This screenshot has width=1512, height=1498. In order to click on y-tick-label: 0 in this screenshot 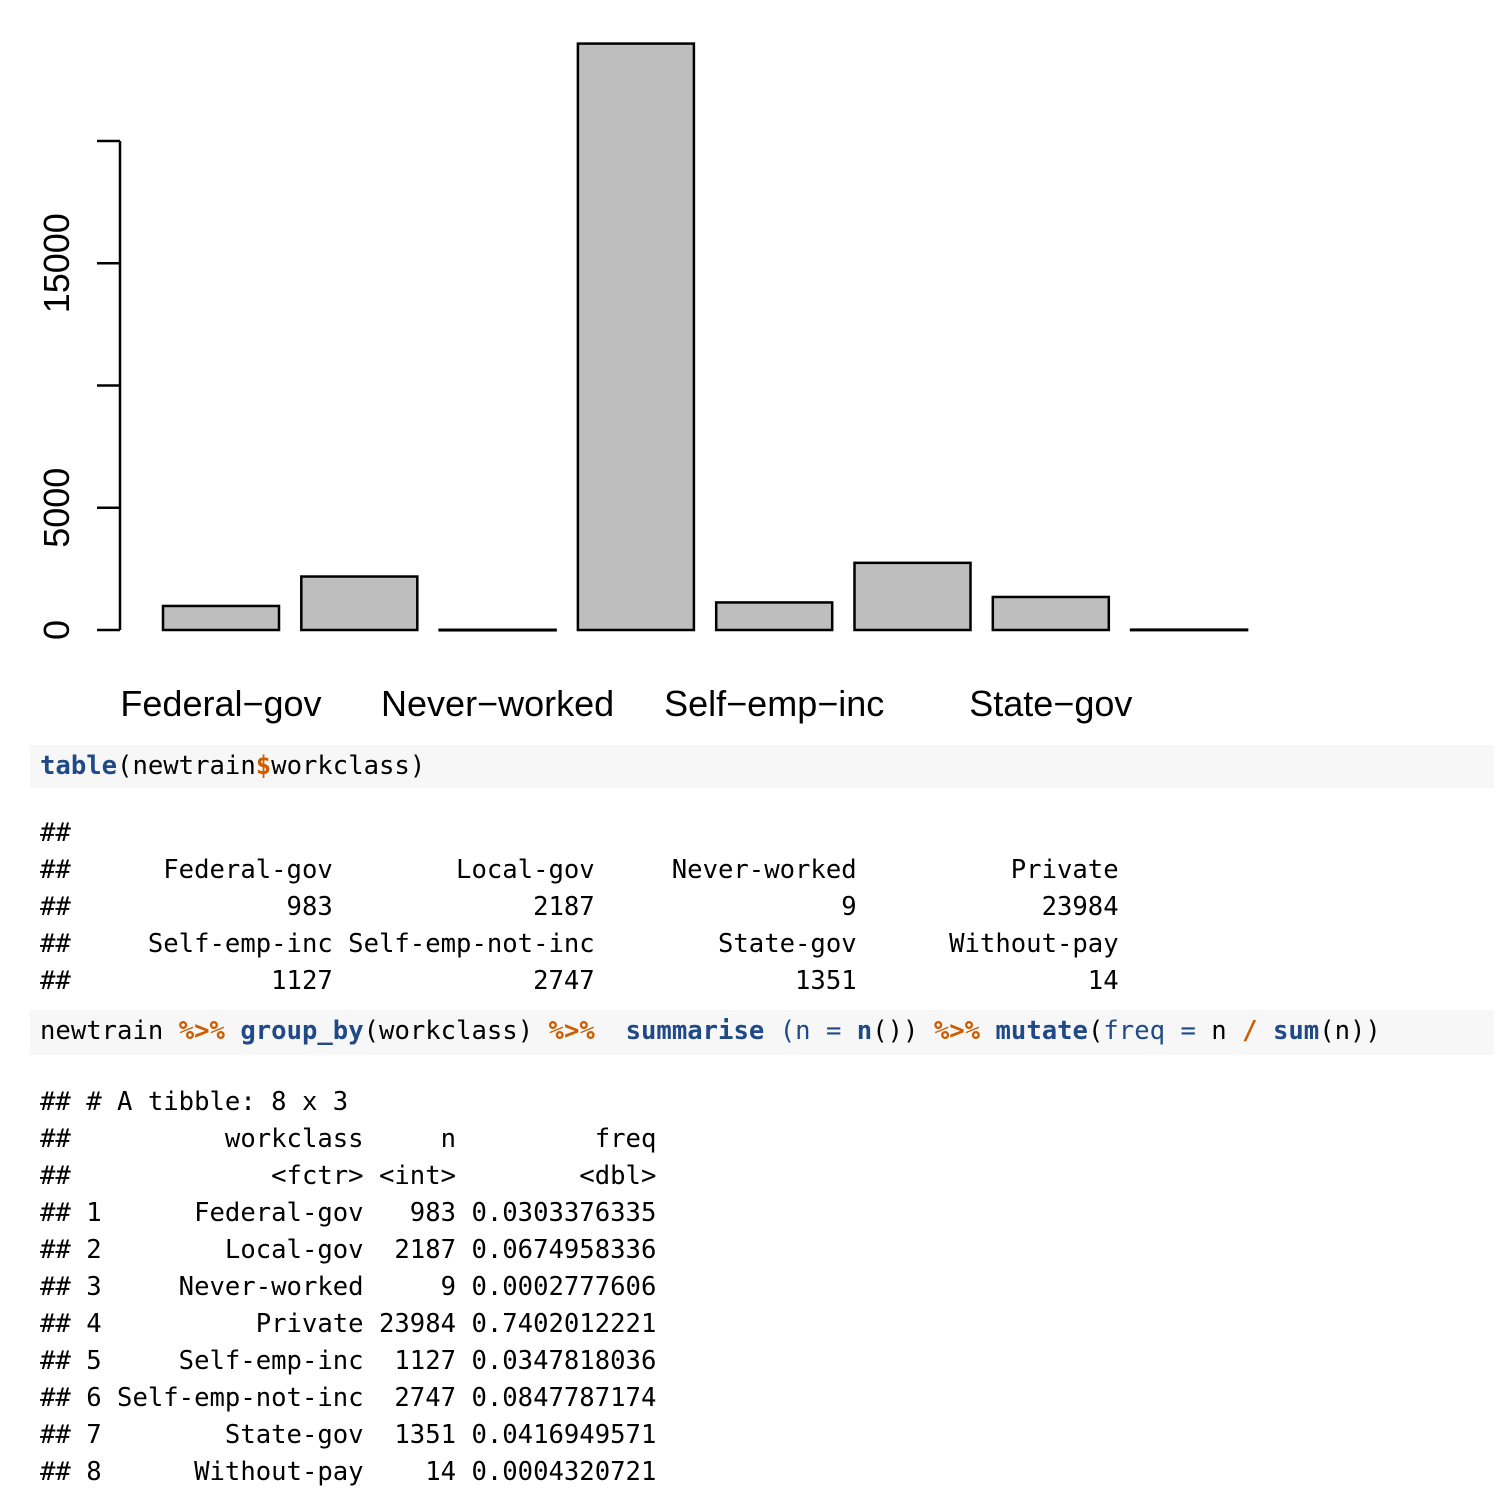, I will do `click(56, 630)`.